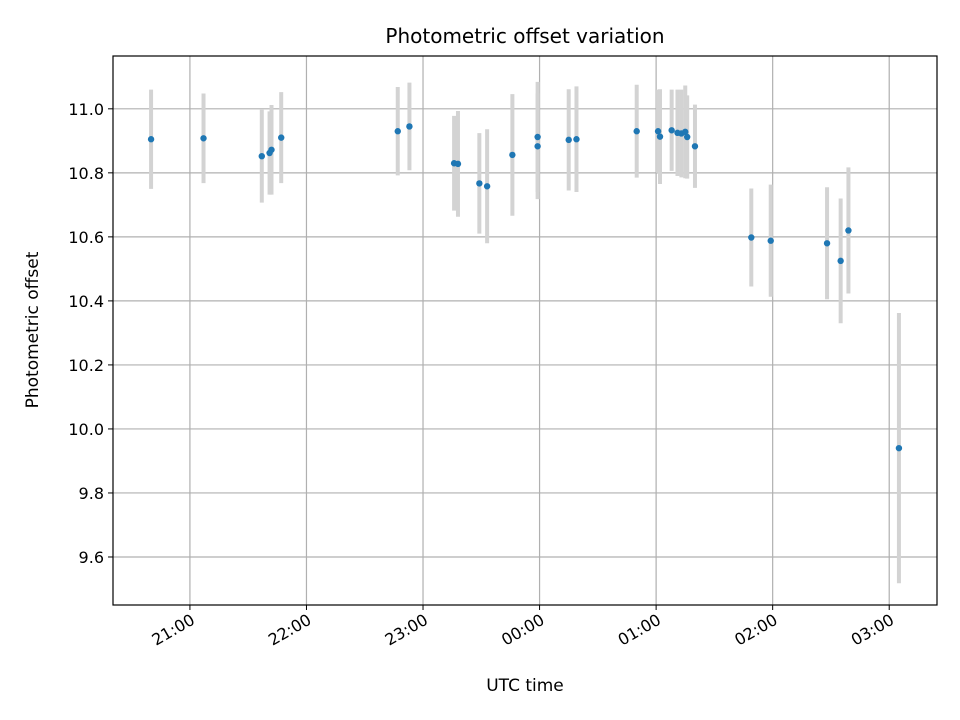 This screenshot has width=960, height=720. What do you see at coordinates (172, 630) in the screenshot?
I see `x-tick-label: 21:00` at bounding box center [172, 630].